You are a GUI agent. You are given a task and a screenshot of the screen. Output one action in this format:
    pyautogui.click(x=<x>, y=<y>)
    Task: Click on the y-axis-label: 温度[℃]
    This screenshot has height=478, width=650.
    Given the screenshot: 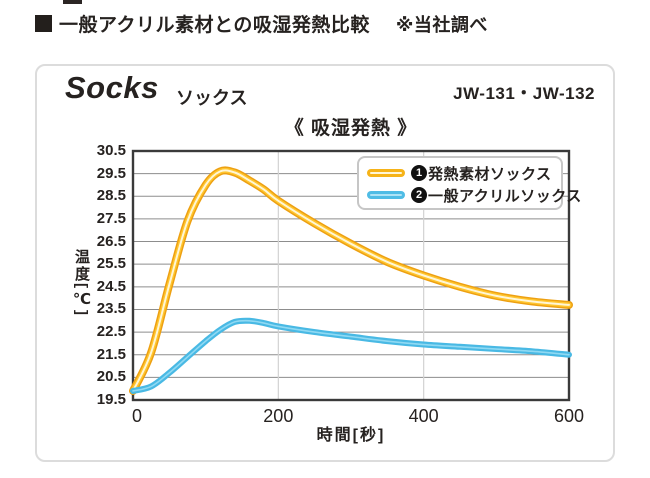 What is the action you would take?
    pyautogui.click(x=81, y=283)
    